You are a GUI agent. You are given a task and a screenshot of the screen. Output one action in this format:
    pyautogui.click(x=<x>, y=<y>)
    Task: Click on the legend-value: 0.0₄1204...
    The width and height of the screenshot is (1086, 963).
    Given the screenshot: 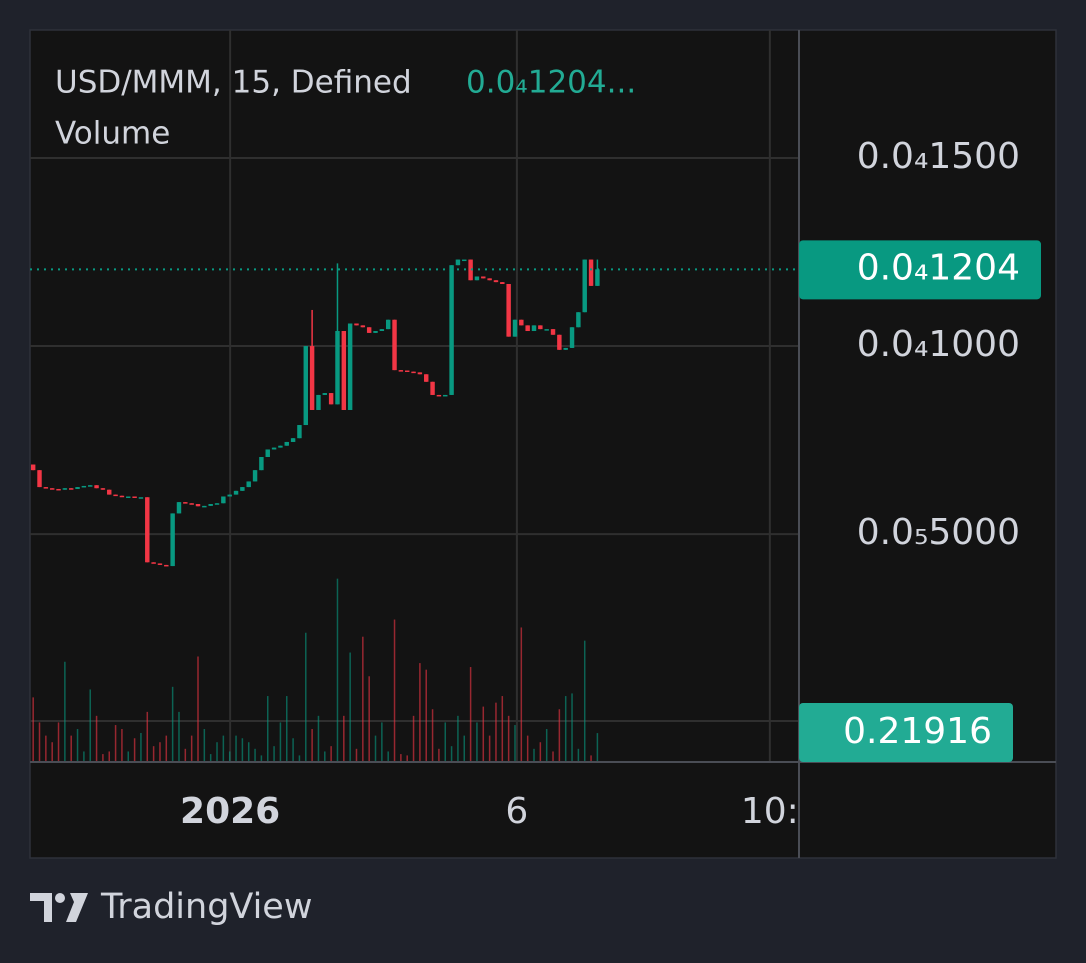 What is the action you would take?
    pyautogui.click(x=551, y=83)
    